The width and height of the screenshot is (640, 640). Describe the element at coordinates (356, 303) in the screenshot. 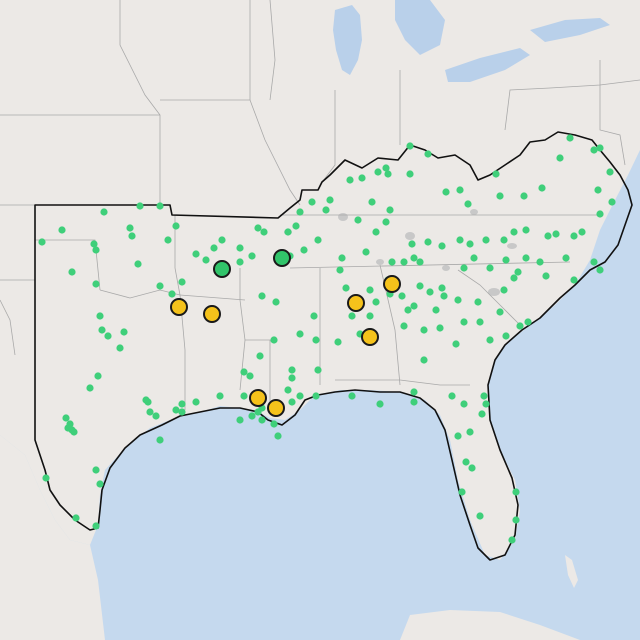

I see `yellow-marker-alabama-north` at that location.